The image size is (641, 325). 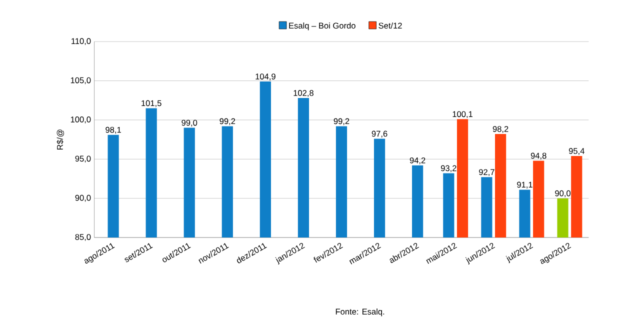 What do you see at coordinates (576, 151) in the screenshot?
I see `data-label: 95,4` at bounding box center [576, 151].